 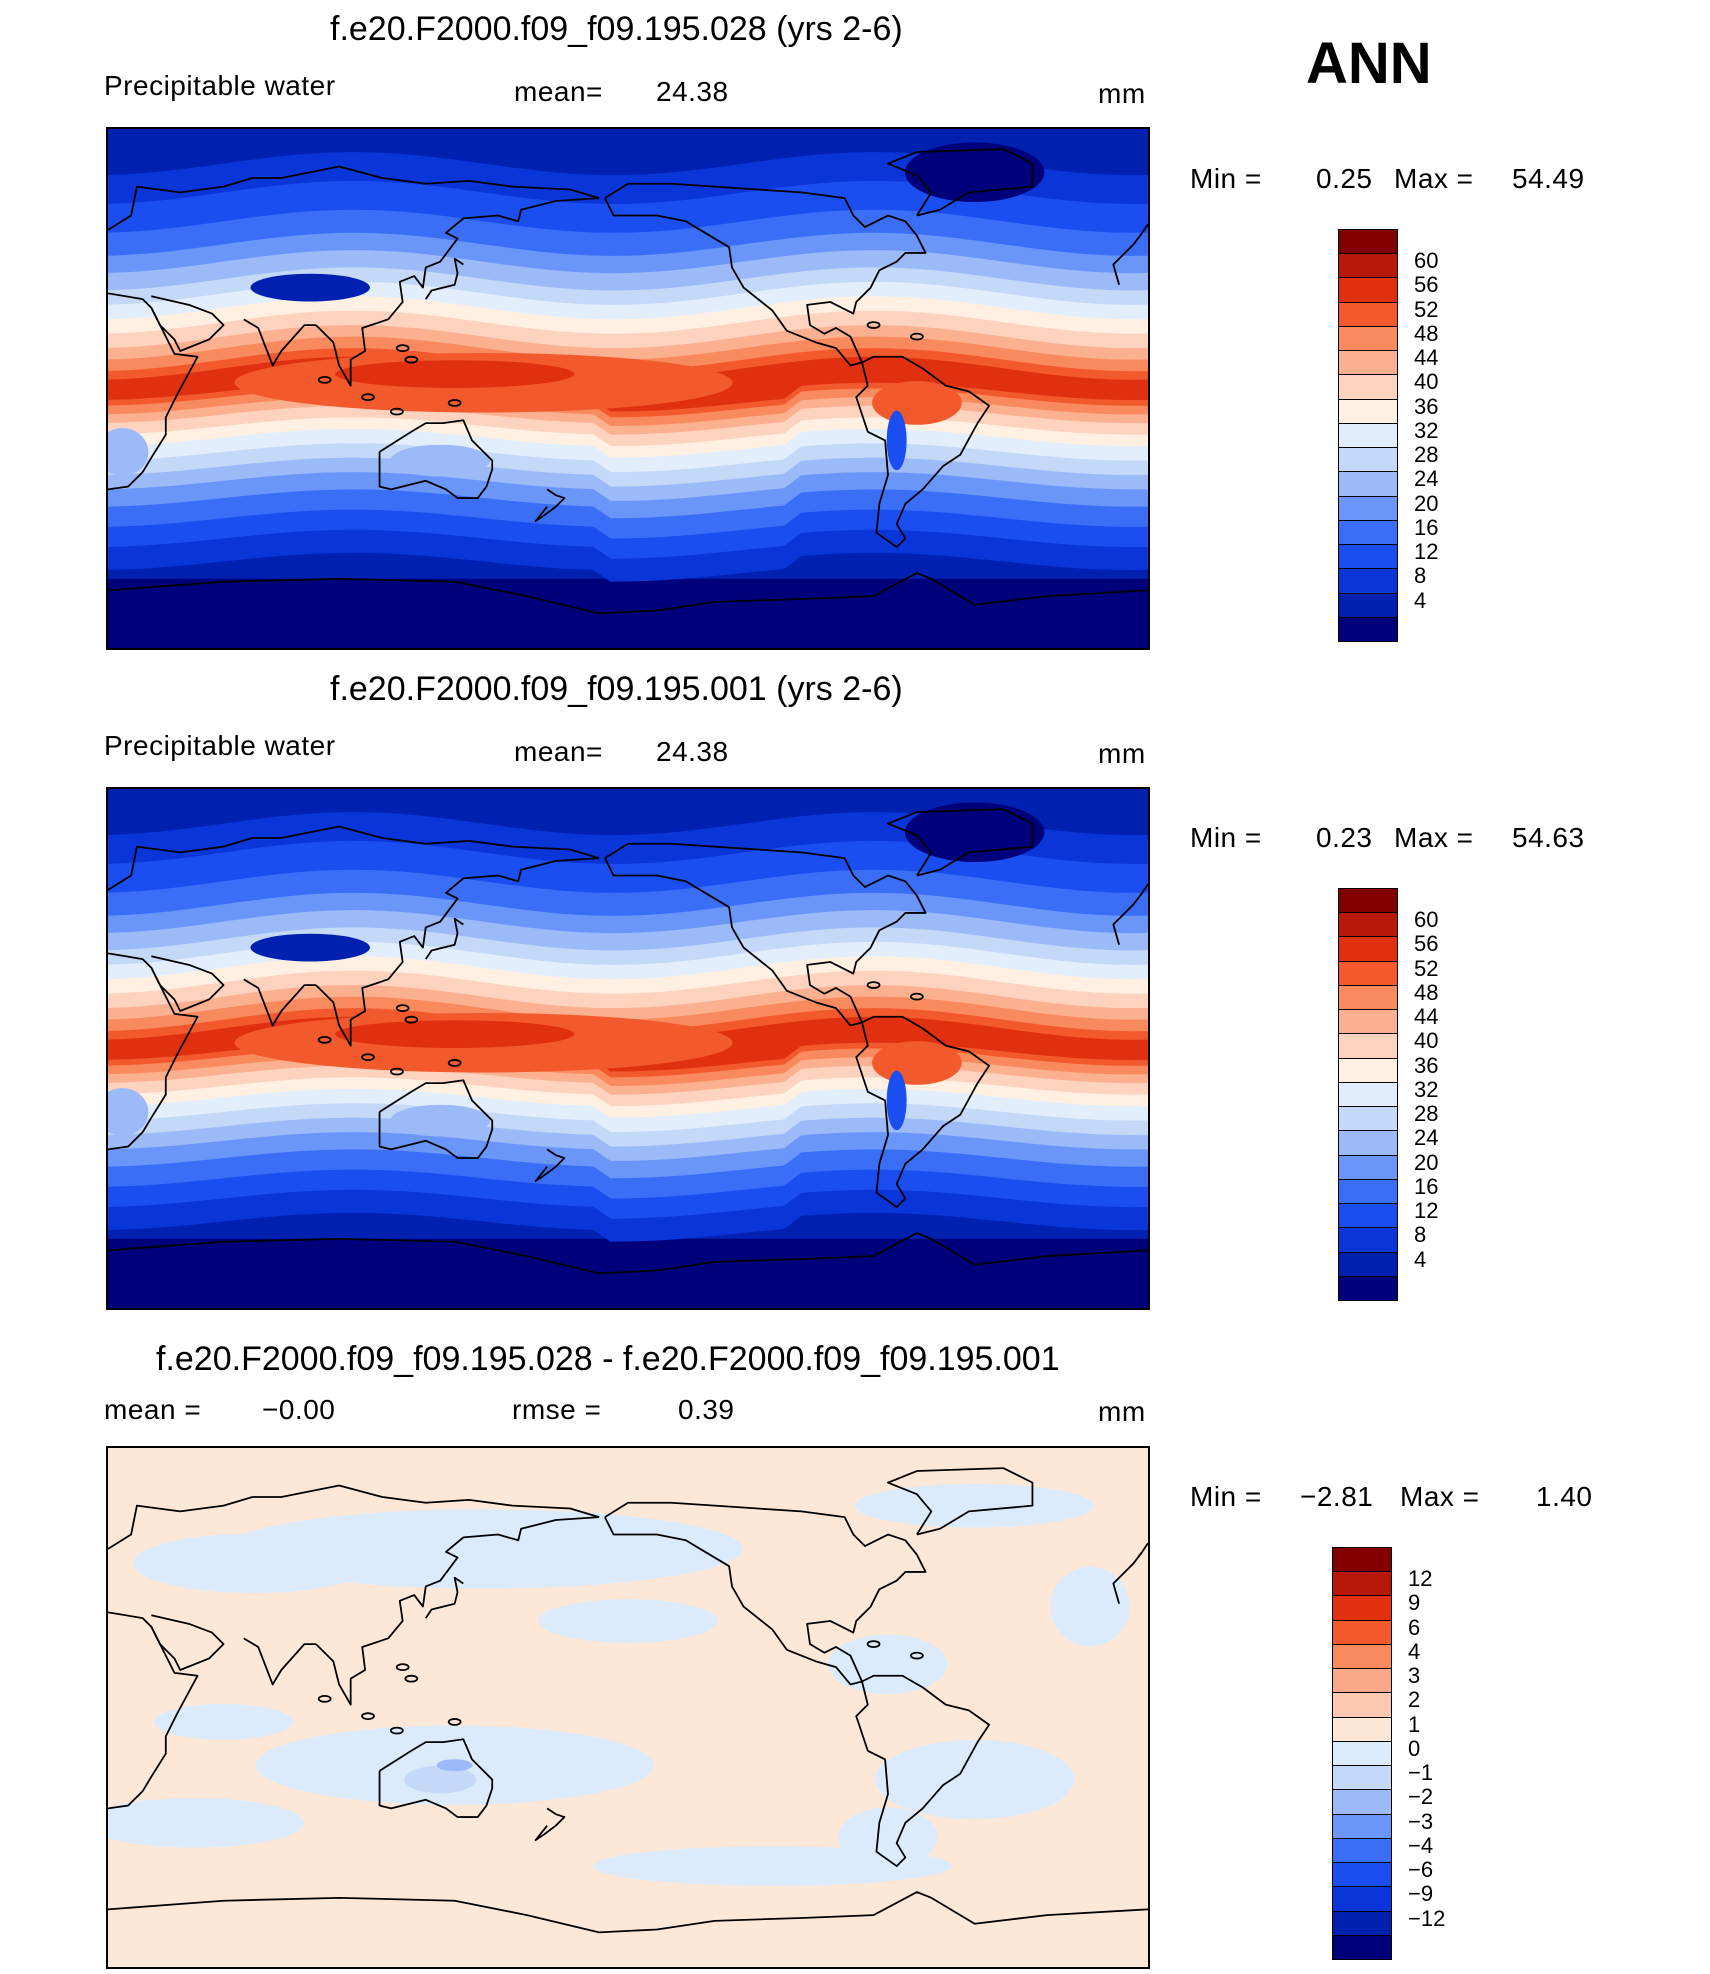 I want to click on panel-3-mean-value: −0.00, so click(x=299, y=1409).